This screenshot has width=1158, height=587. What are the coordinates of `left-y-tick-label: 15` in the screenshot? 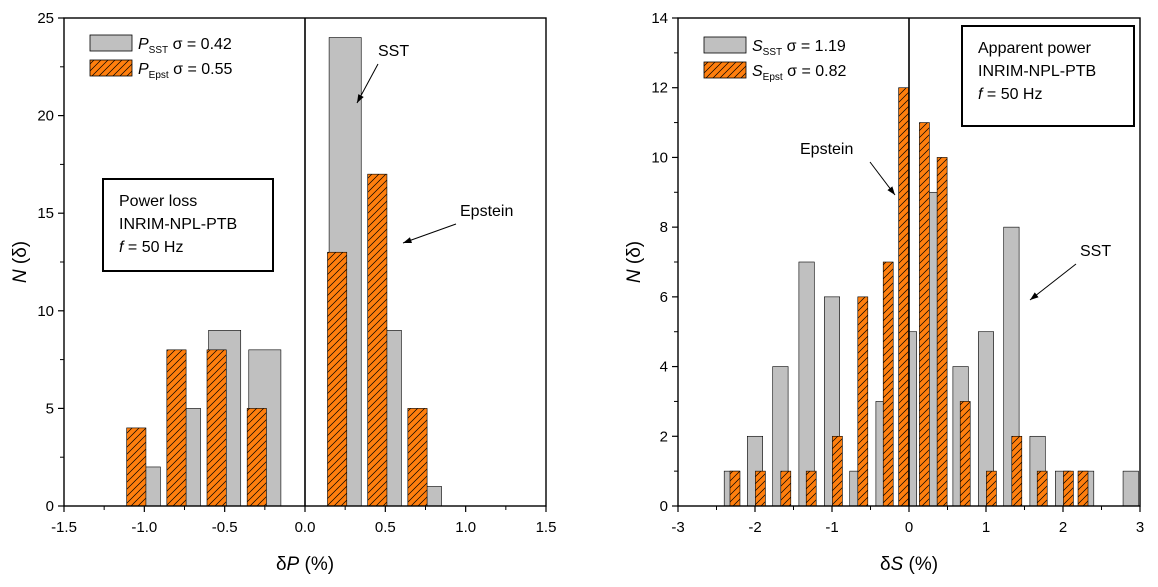 It's located at (45, 213).